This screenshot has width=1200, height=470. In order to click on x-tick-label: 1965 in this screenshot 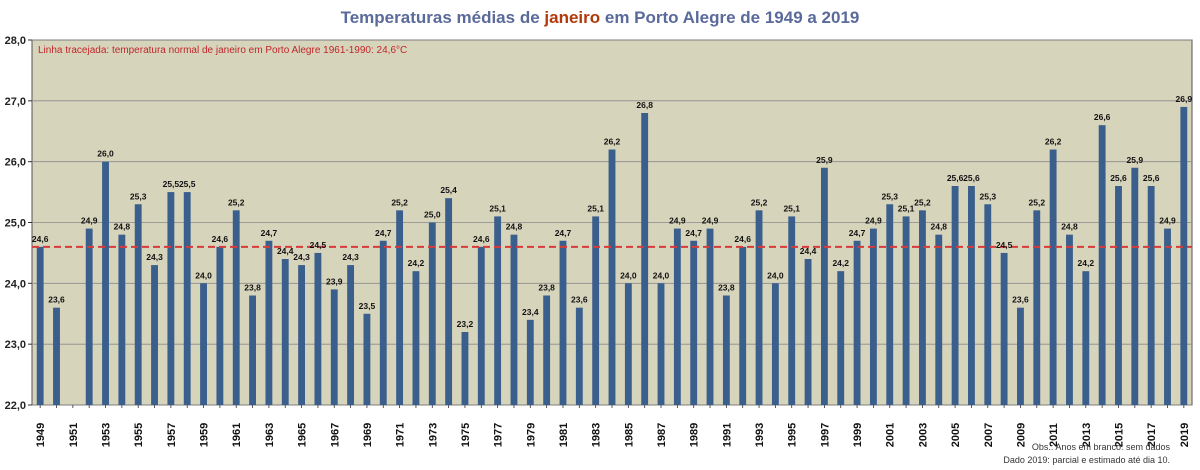, I will do `click(303, 435)`.